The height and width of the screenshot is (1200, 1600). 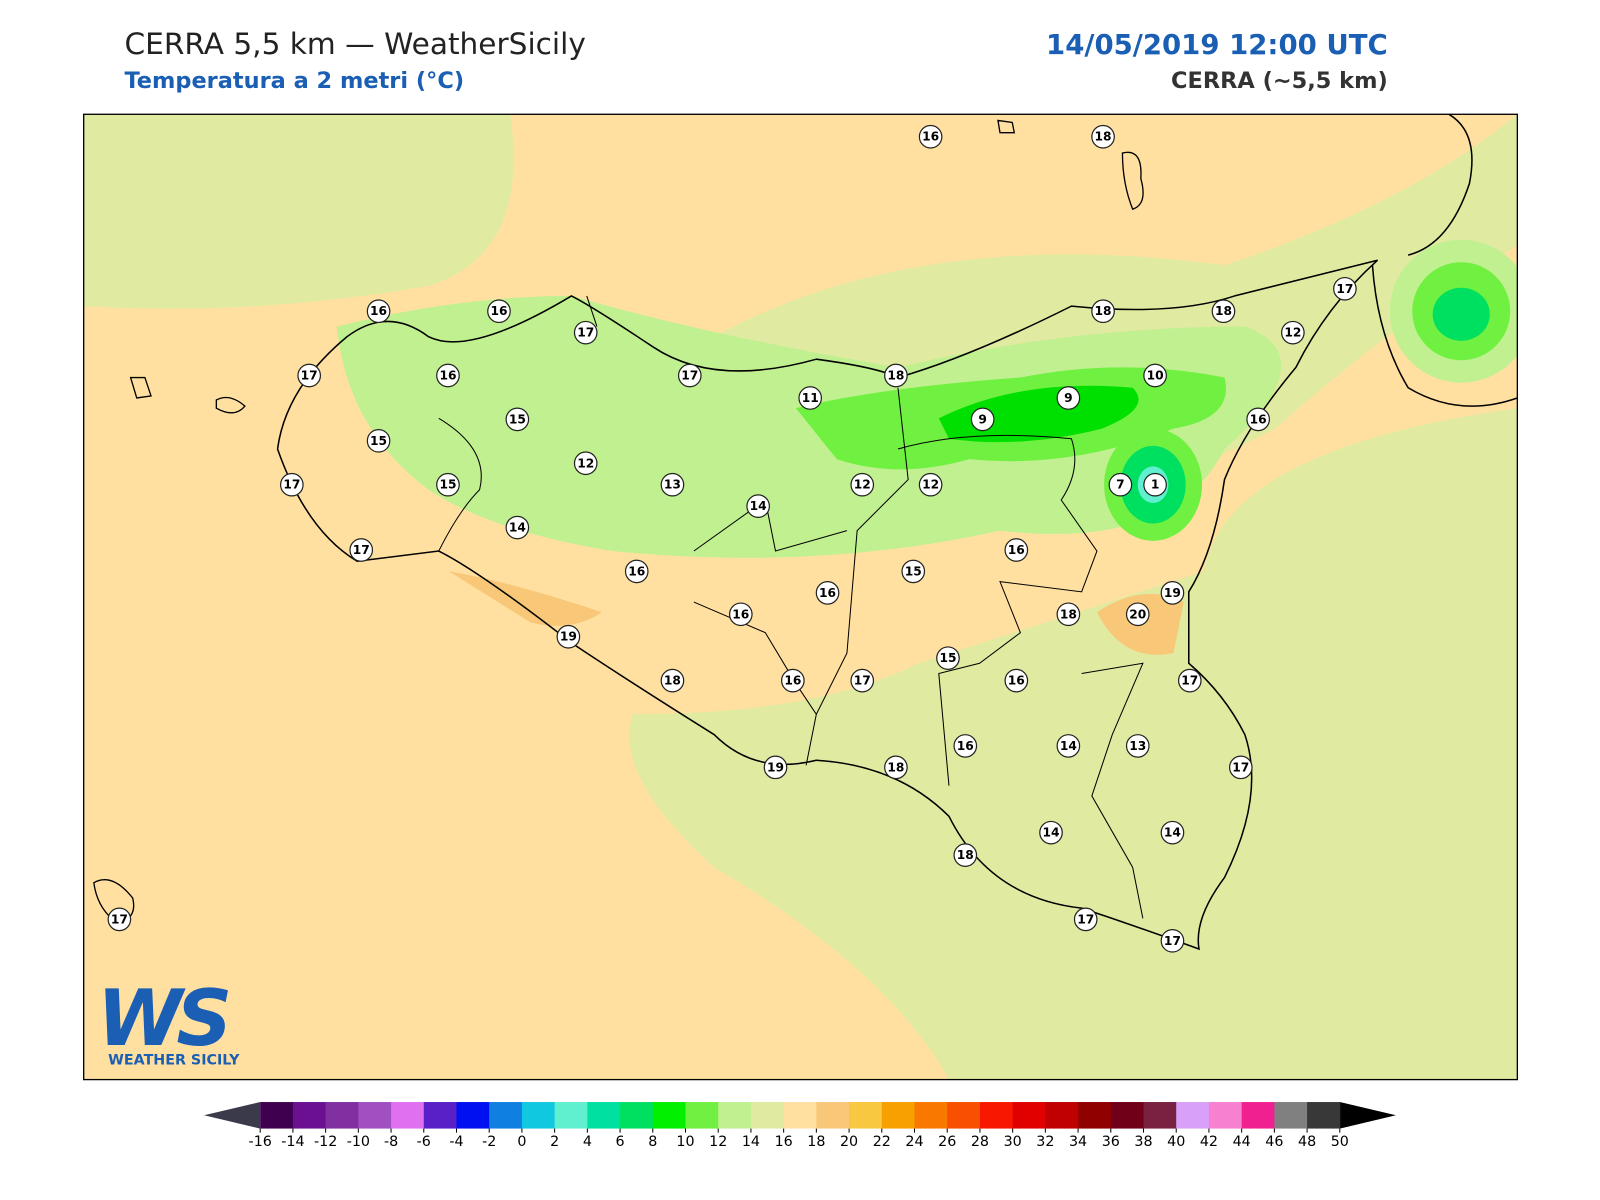 What do you see at coordinates (1155, 375) in the screenshot?
I see `station: 10` at bounding box center [1155, 375].